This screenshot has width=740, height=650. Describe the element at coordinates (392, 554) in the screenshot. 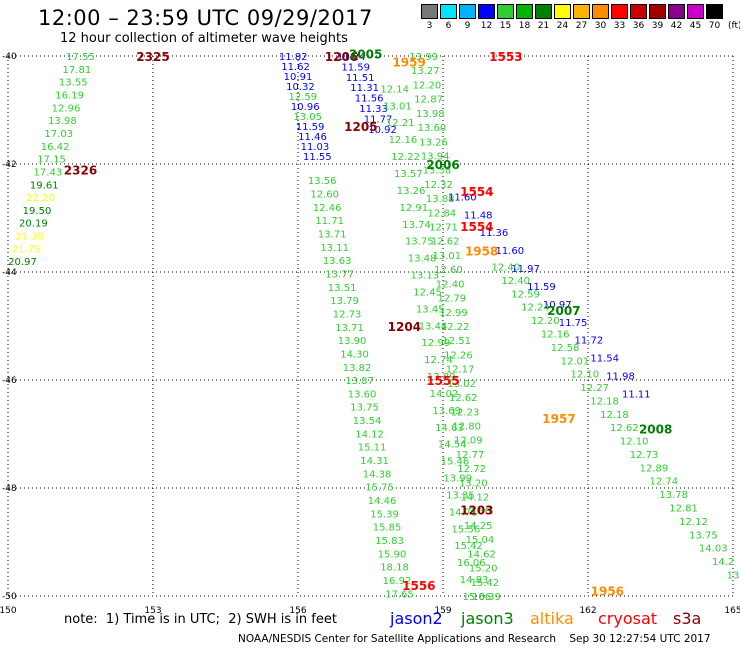

I see `wave-height-value: 15.90` at that location.